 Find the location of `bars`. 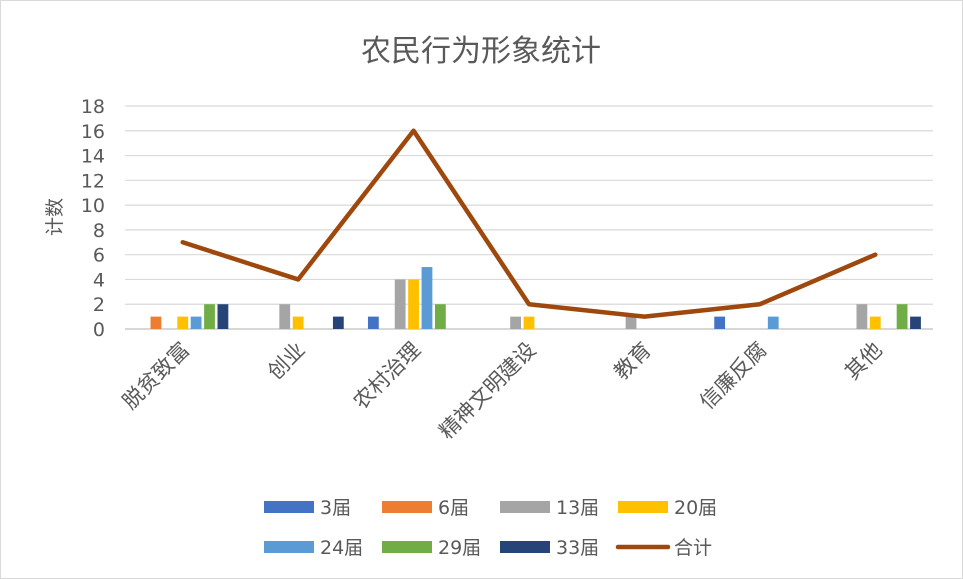

bars is located at coordinates (535, 298).